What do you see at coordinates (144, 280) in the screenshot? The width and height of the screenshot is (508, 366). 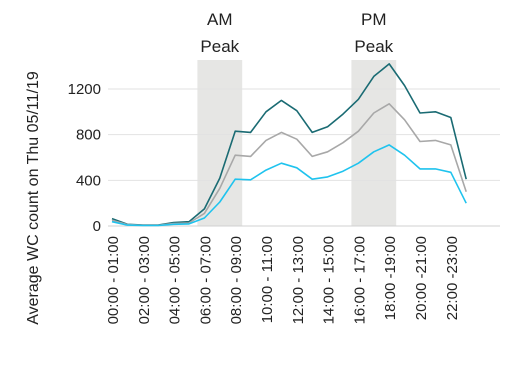 I see `x-tick-label: 02:00 - 03:00` at bounding box center [144, 280].